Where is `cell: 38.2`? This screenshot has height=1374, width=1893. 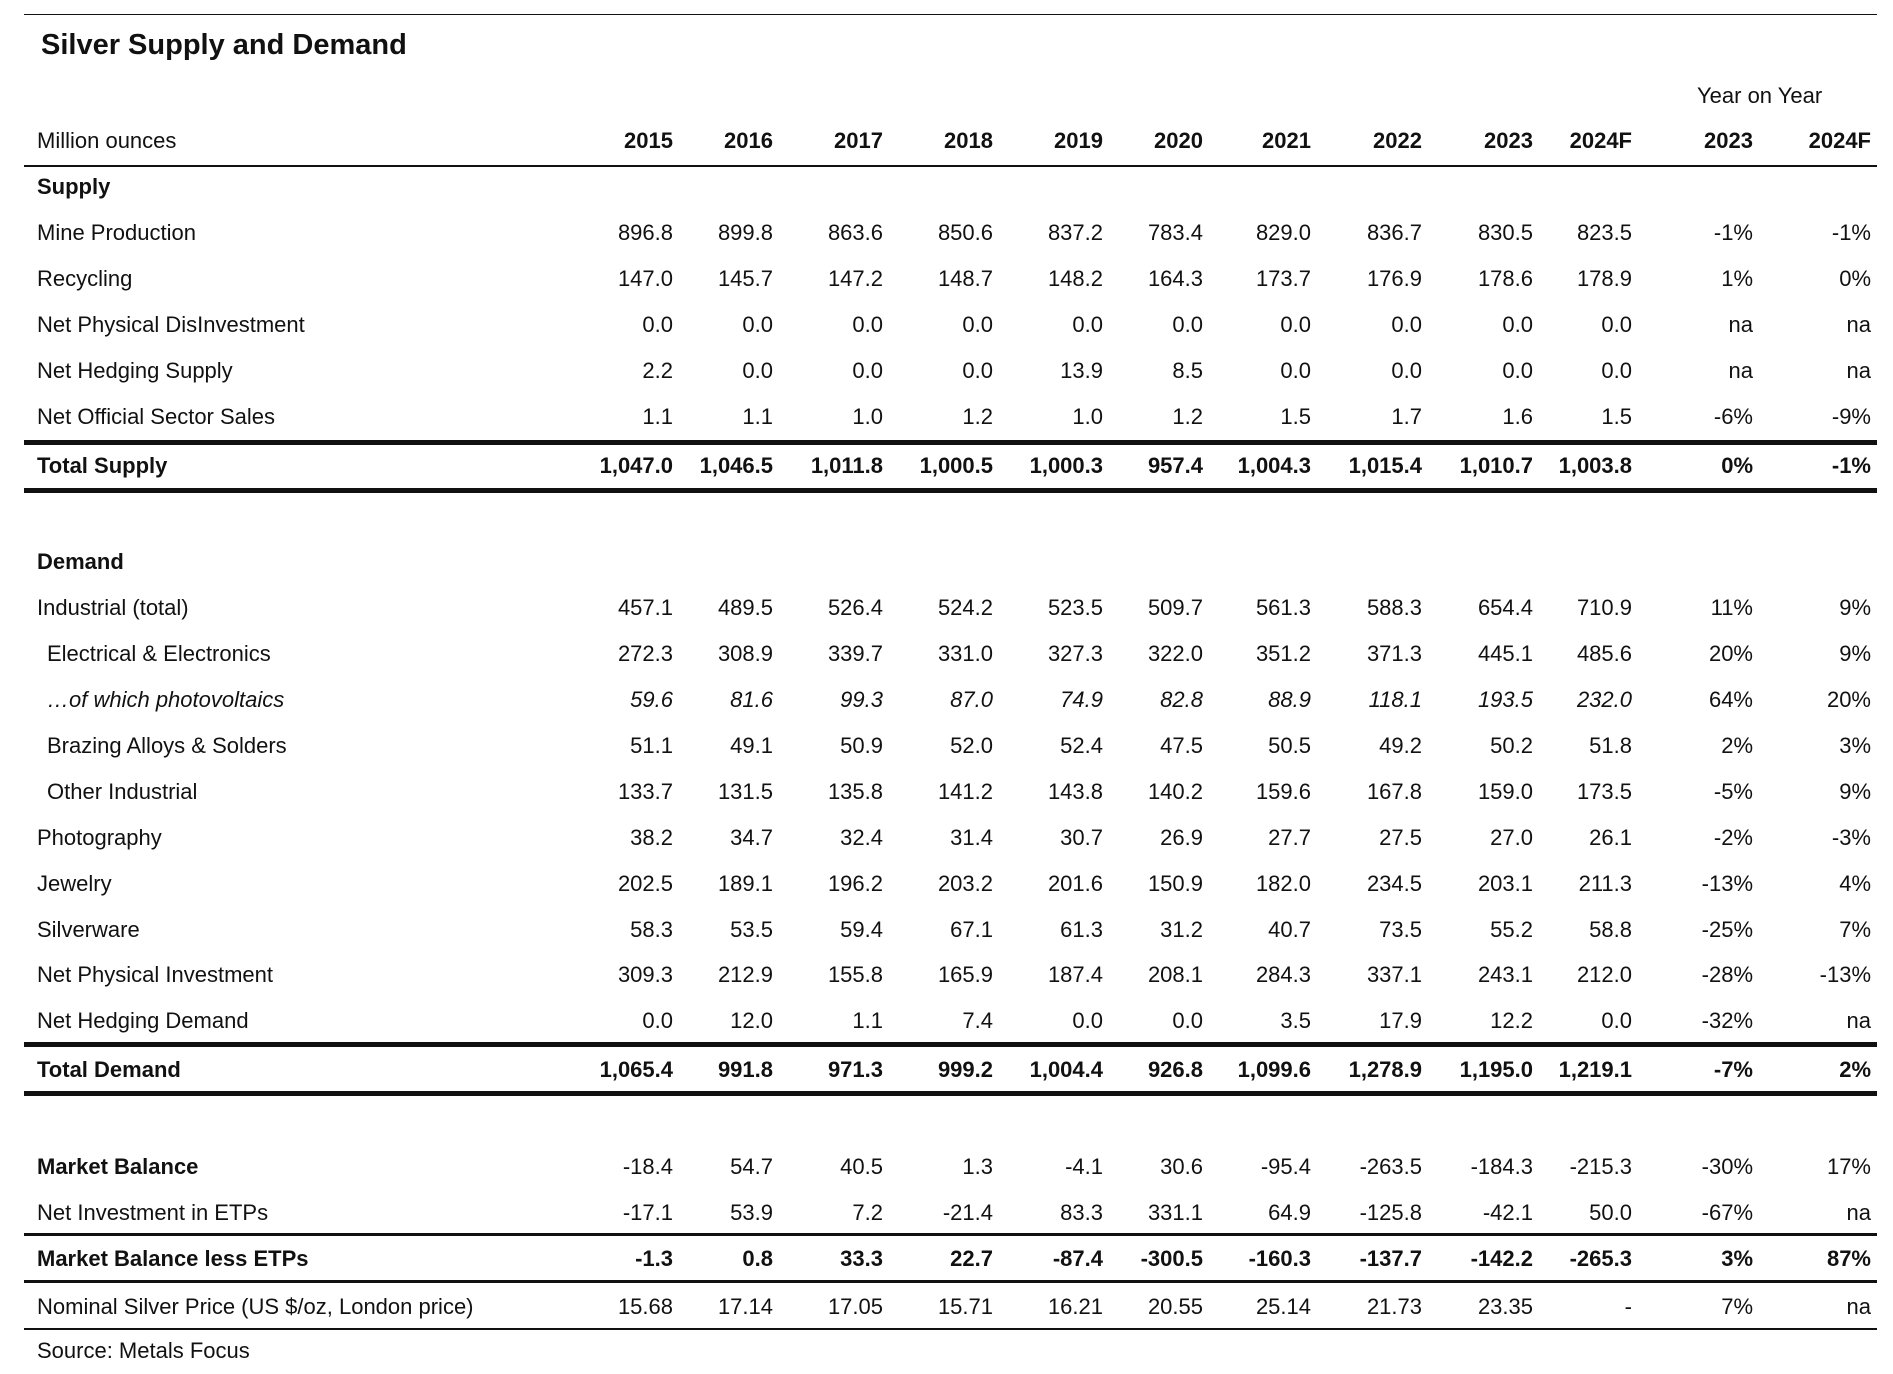 cell: 38.2 is located at coordinates (651, 837).